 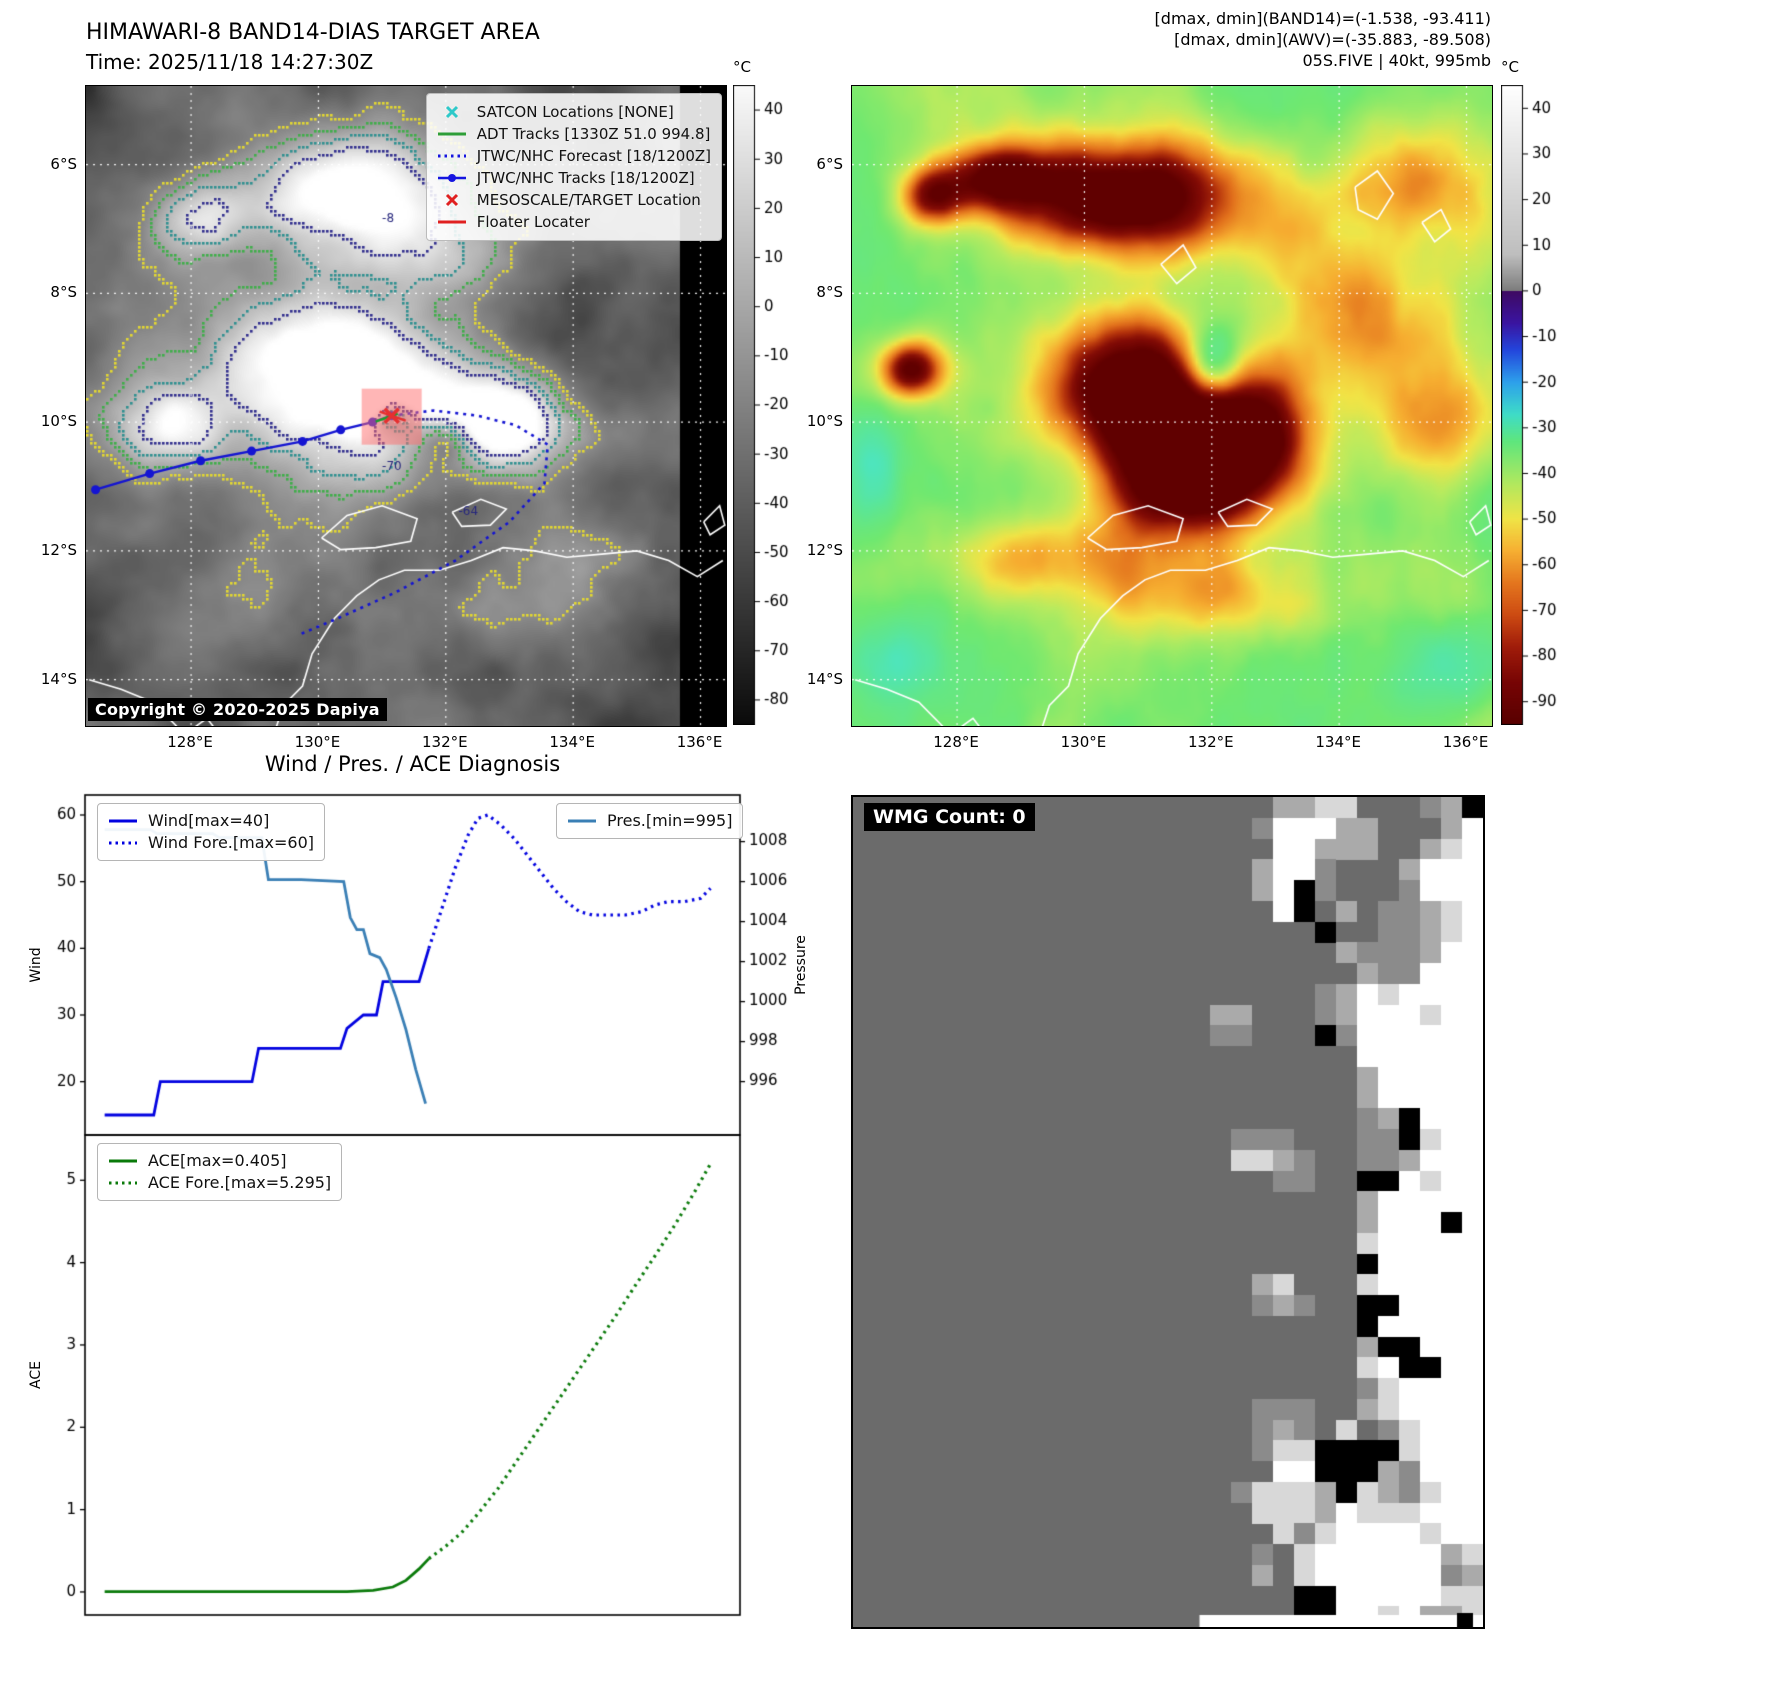 I want to click on band14-colorbar, so click(x=768, y=405).